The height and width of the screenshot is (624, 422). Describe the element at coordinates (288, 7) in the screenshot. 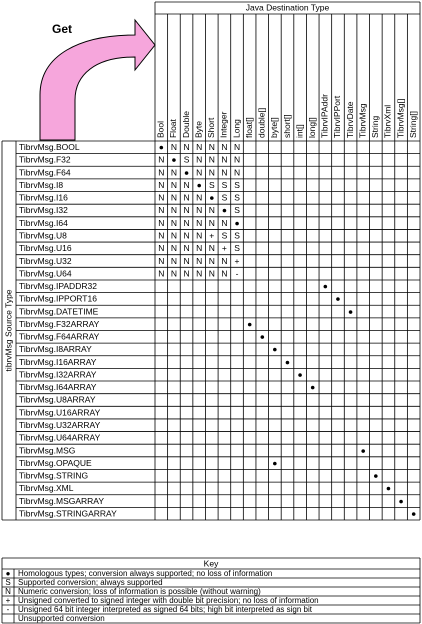

I see `header-title: Java Destination Type` at that location.